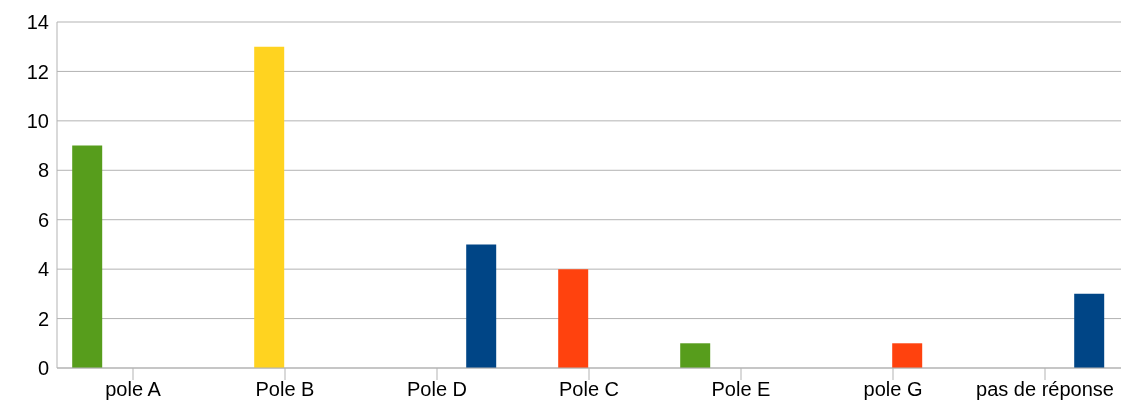 Image resolution: width=1136 pixels, height=411 pixels. I want to click on x-tick-label: pole A, so click(133, 389).